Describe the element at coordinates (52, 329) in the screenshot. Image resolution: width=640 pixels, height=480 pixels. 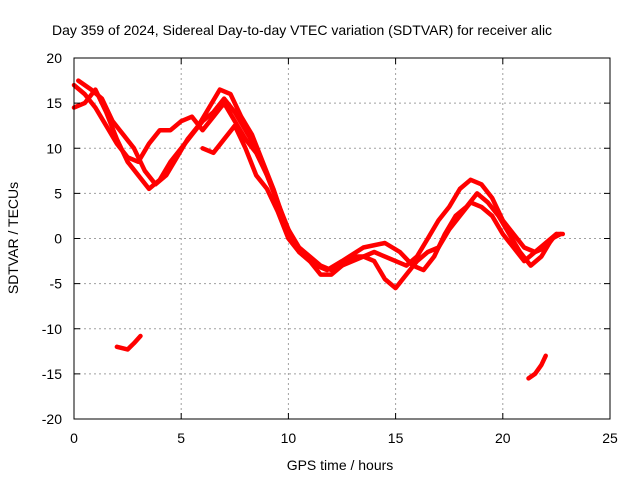
I see `y-tick-label: -10` at that location.